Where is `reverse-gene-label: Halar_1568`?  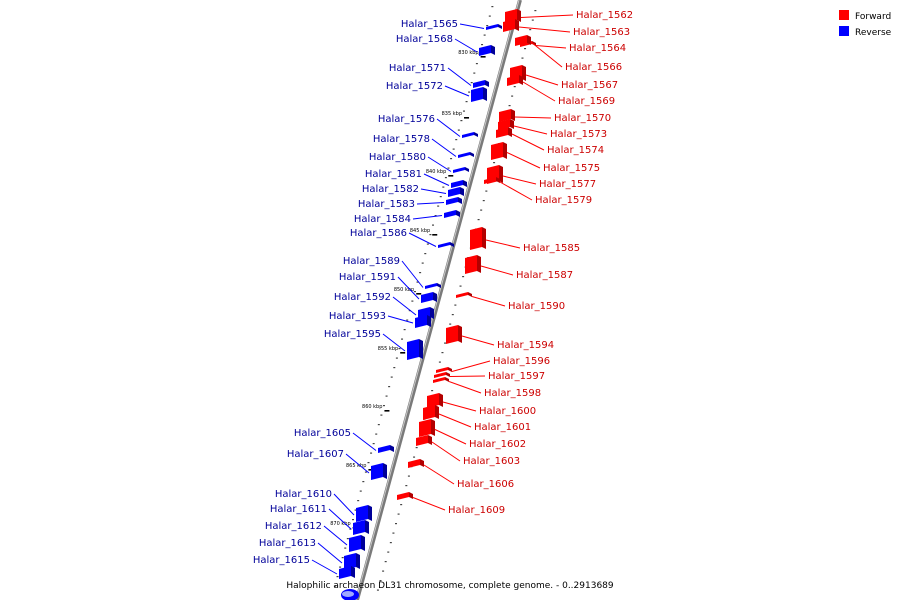 reverse-gene-label: Halar_1568 is located at coordinates (424, 39).